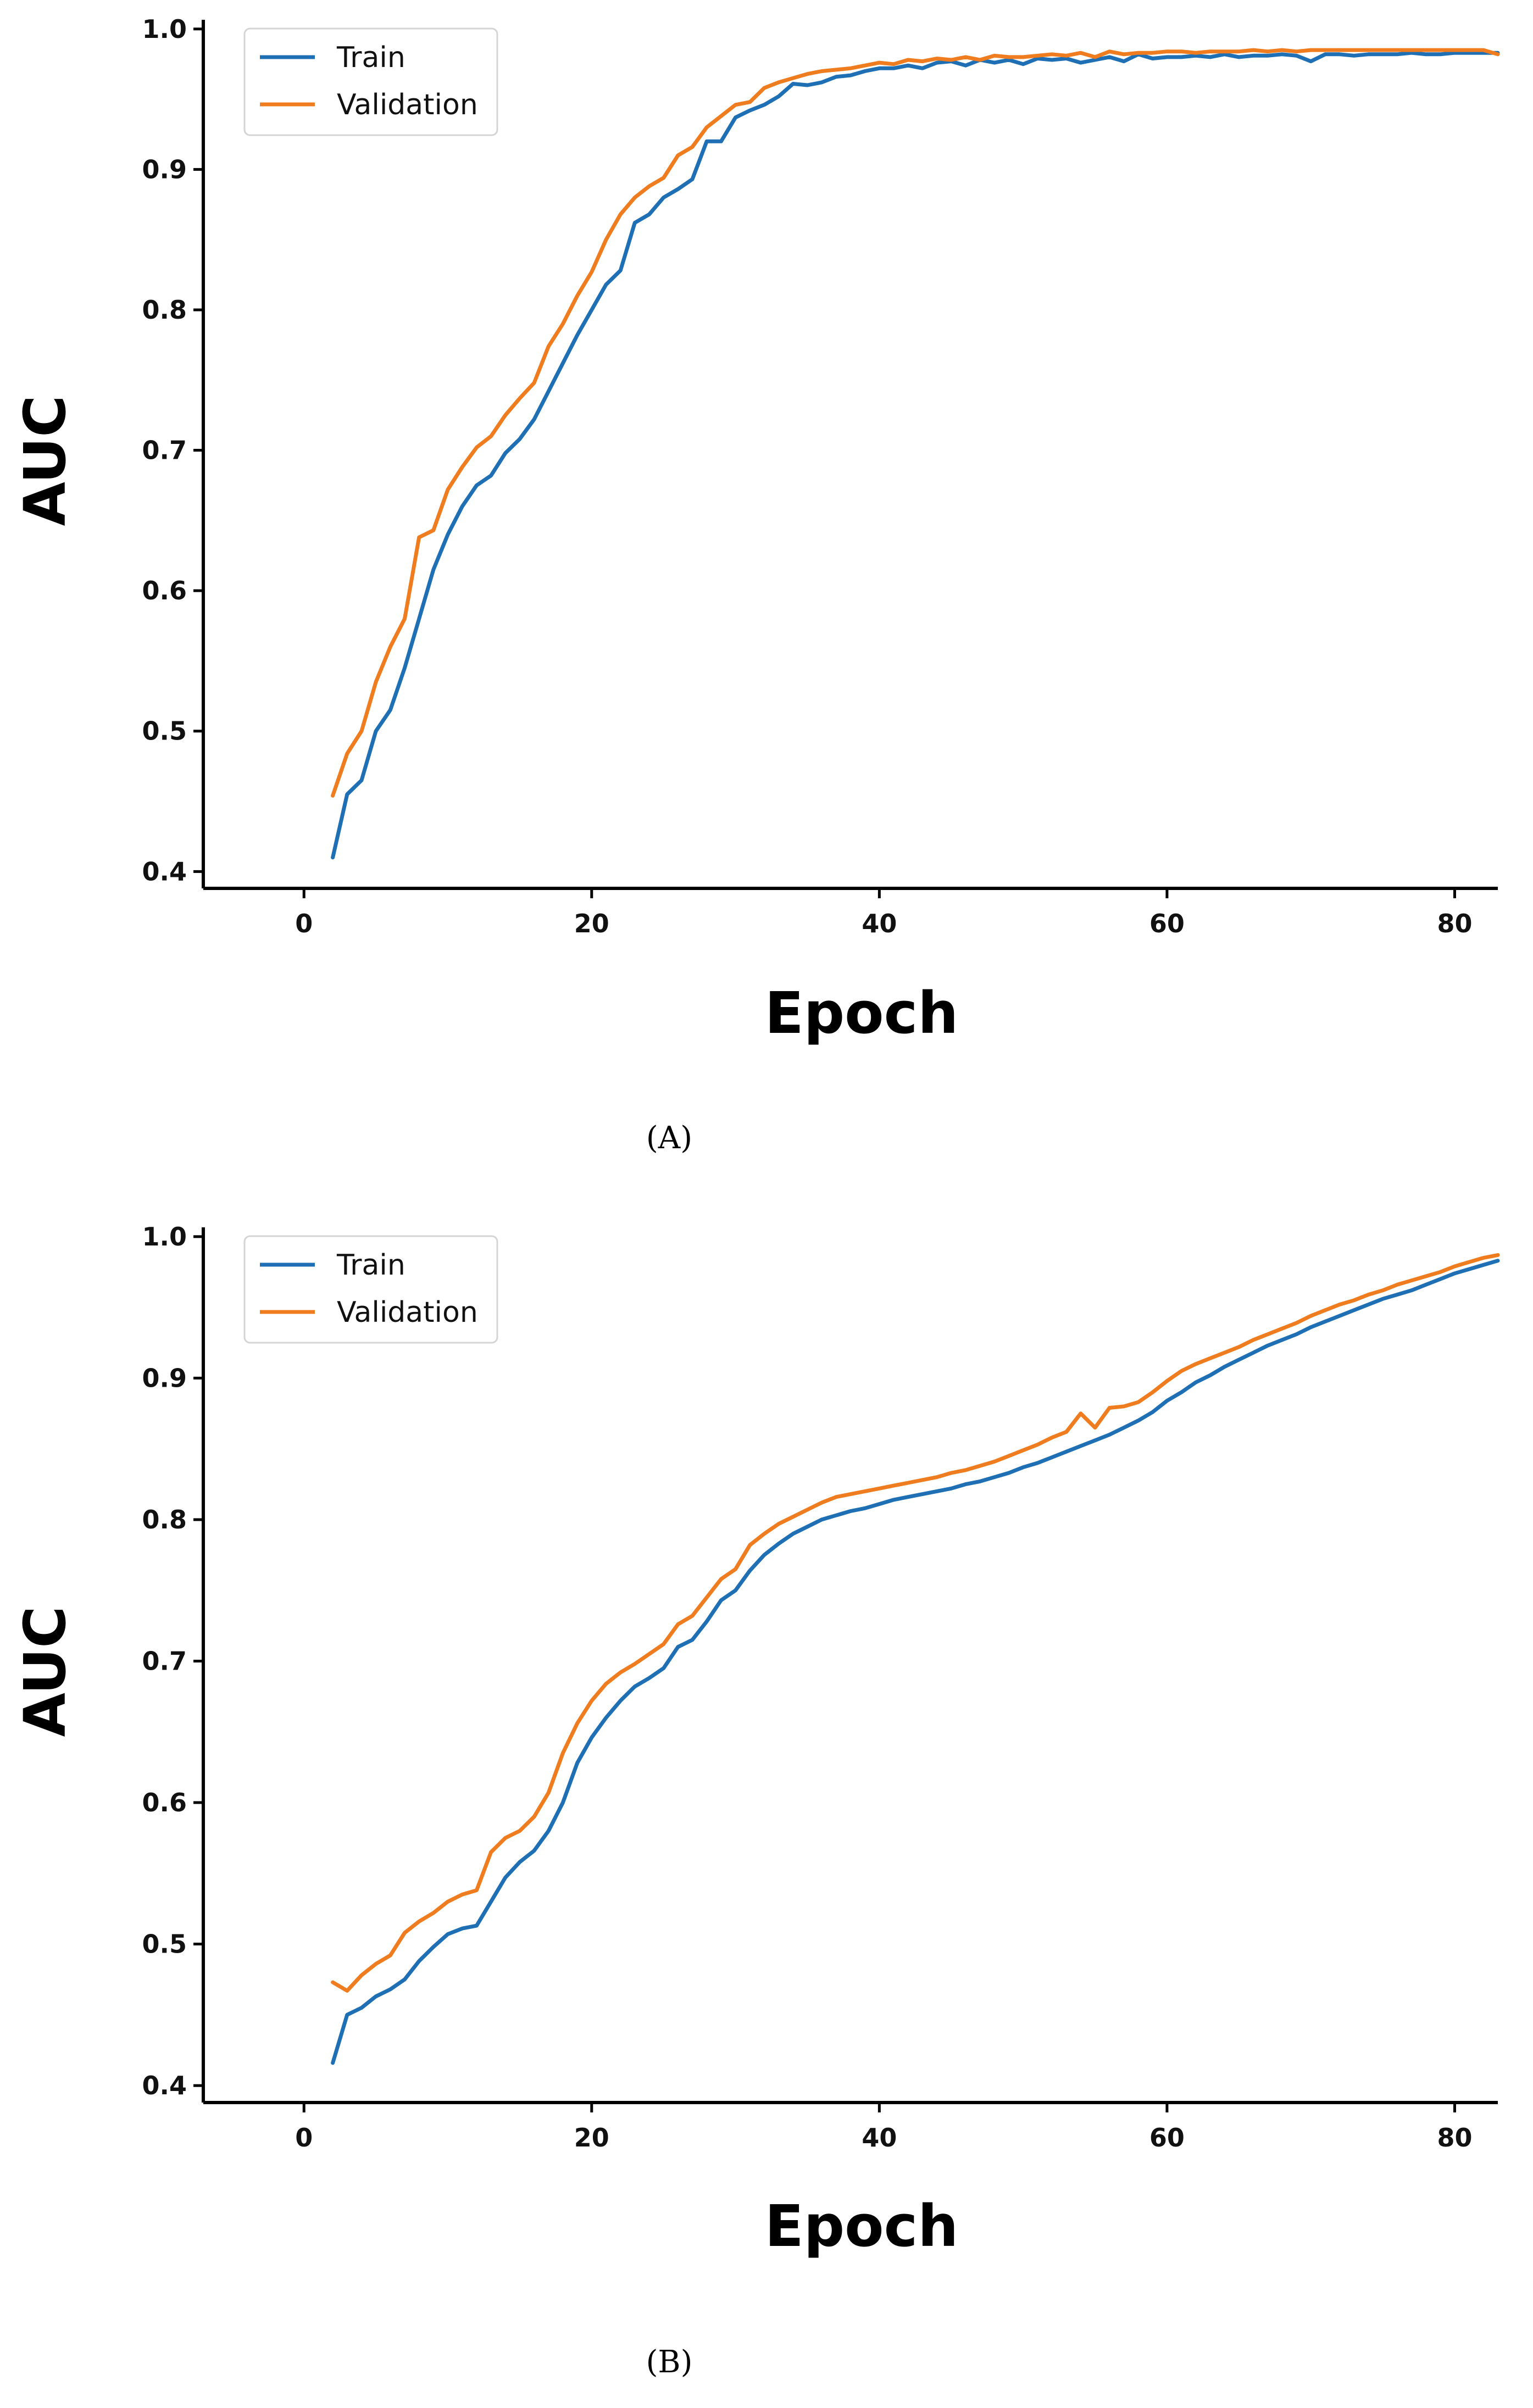 The width and height of the screenshot is (1533, 2408). Describe the element at coordinates (669, 2362) in the screenshot. I see `panel-label: (B)` at that location.